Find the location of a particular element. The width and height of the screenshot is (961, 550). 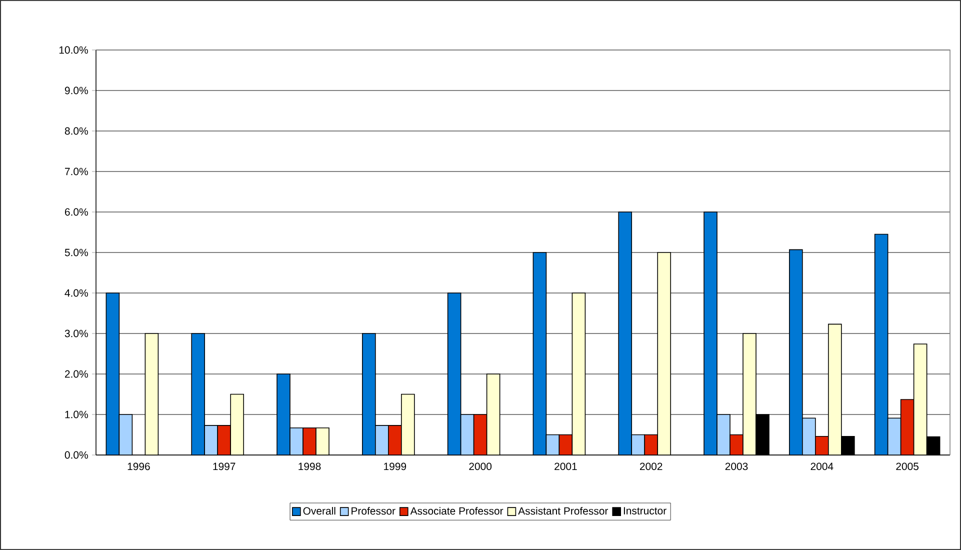

x-tick-label: 1999 is located at coordinates (395, 466).